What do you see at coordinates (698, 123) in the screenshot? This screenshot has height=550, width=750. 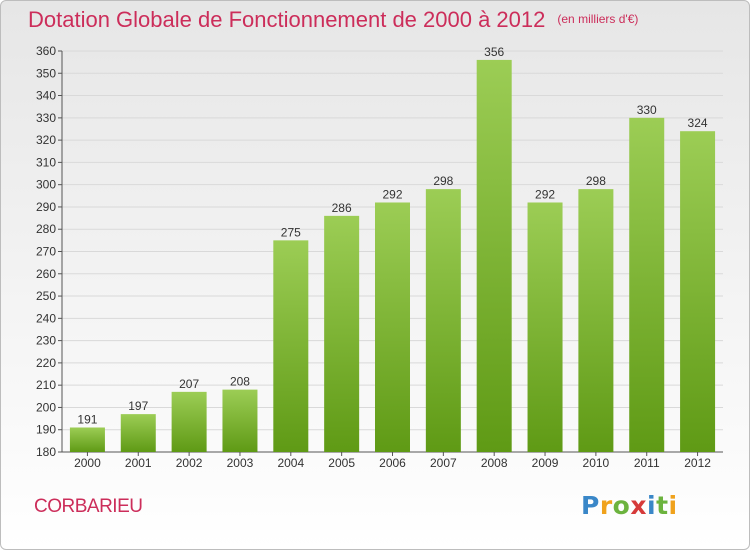 I see `bar-value-label: 324` at bounding box center [698, 123].